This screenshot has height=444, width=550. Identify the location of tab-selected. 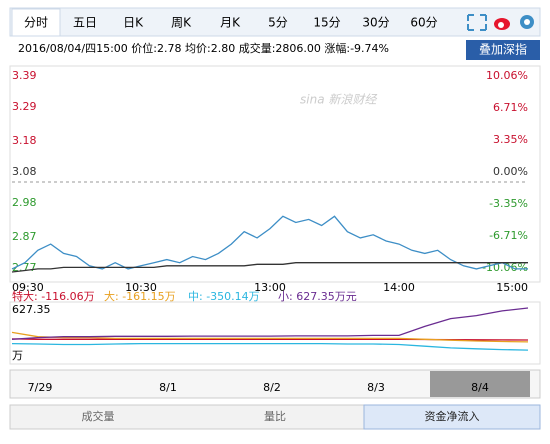
(36, 22).